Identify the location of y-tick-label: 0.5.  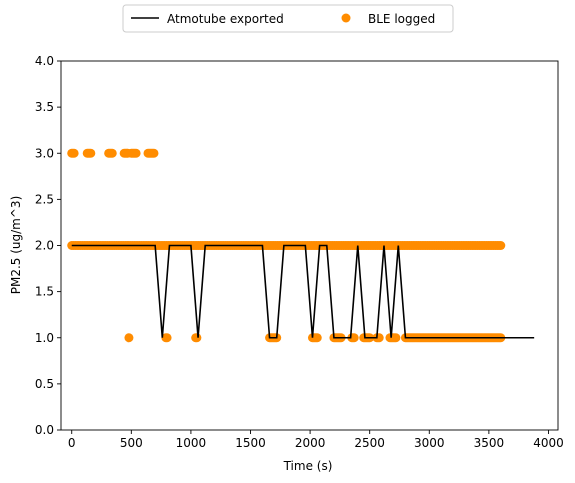
(44, 384).